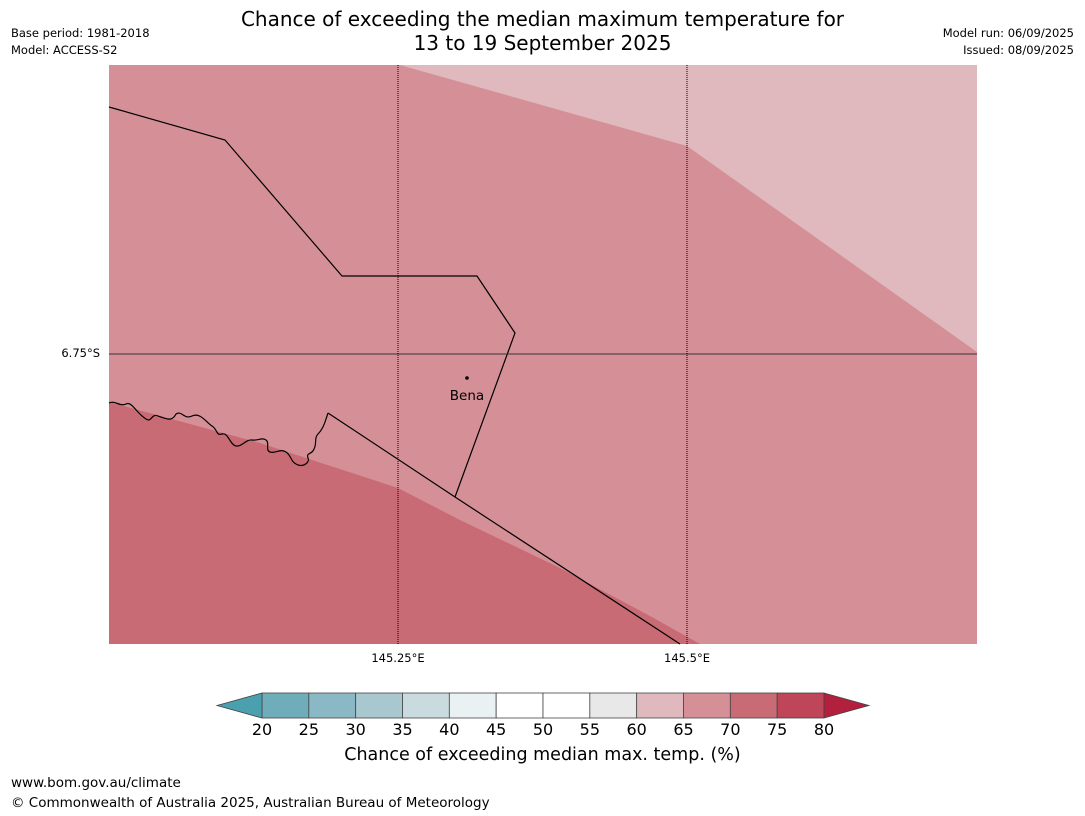 This screenshot has width=1085, height=816. Describe the element at coordinates (80, 353) in the screenshot. I see `latitude-label: 6.75°S` at that location.